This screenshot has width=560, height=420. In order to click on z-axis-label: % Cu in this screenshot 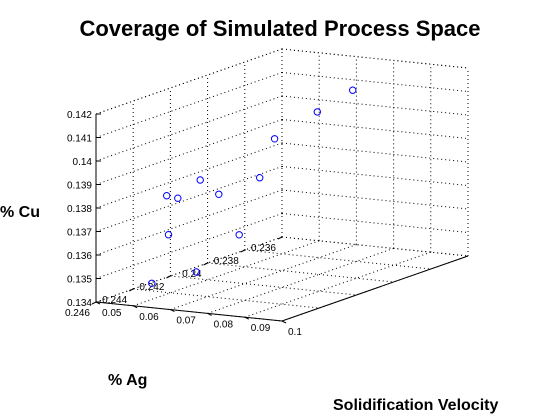, I will do `click(20, 212)`.